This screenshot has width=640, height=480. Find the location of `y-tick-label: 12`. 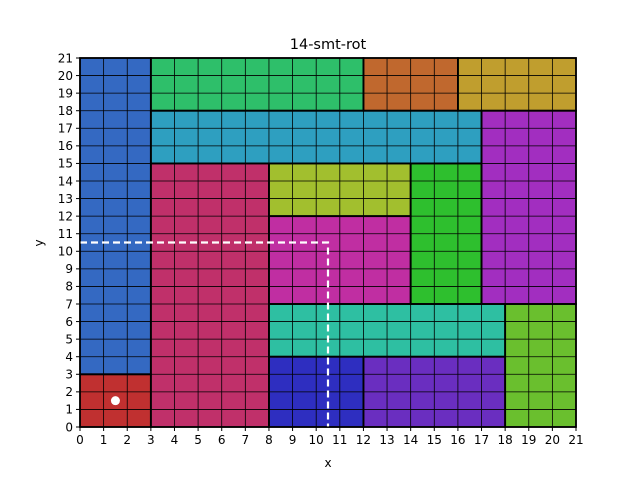

y-tick-label: 12 is located at coordinates (65, 216).